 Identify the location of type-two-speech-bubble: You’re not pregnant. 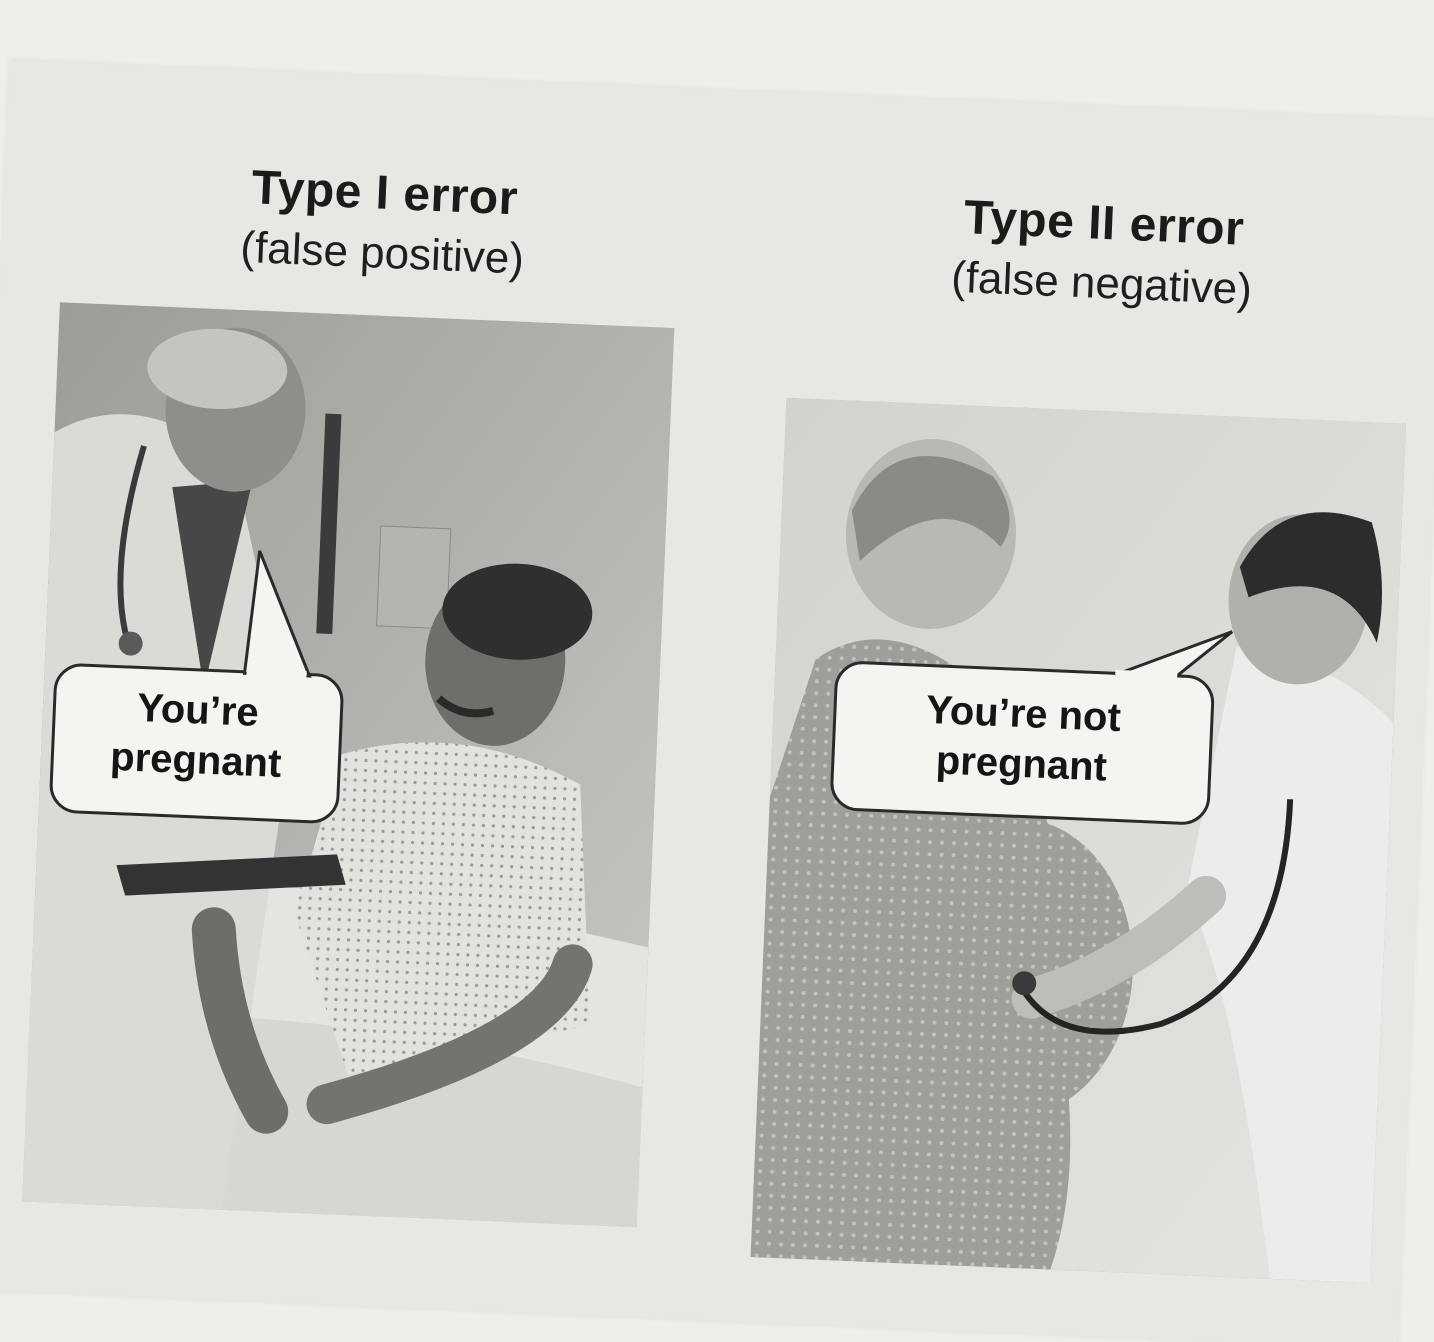
(1022, 743).